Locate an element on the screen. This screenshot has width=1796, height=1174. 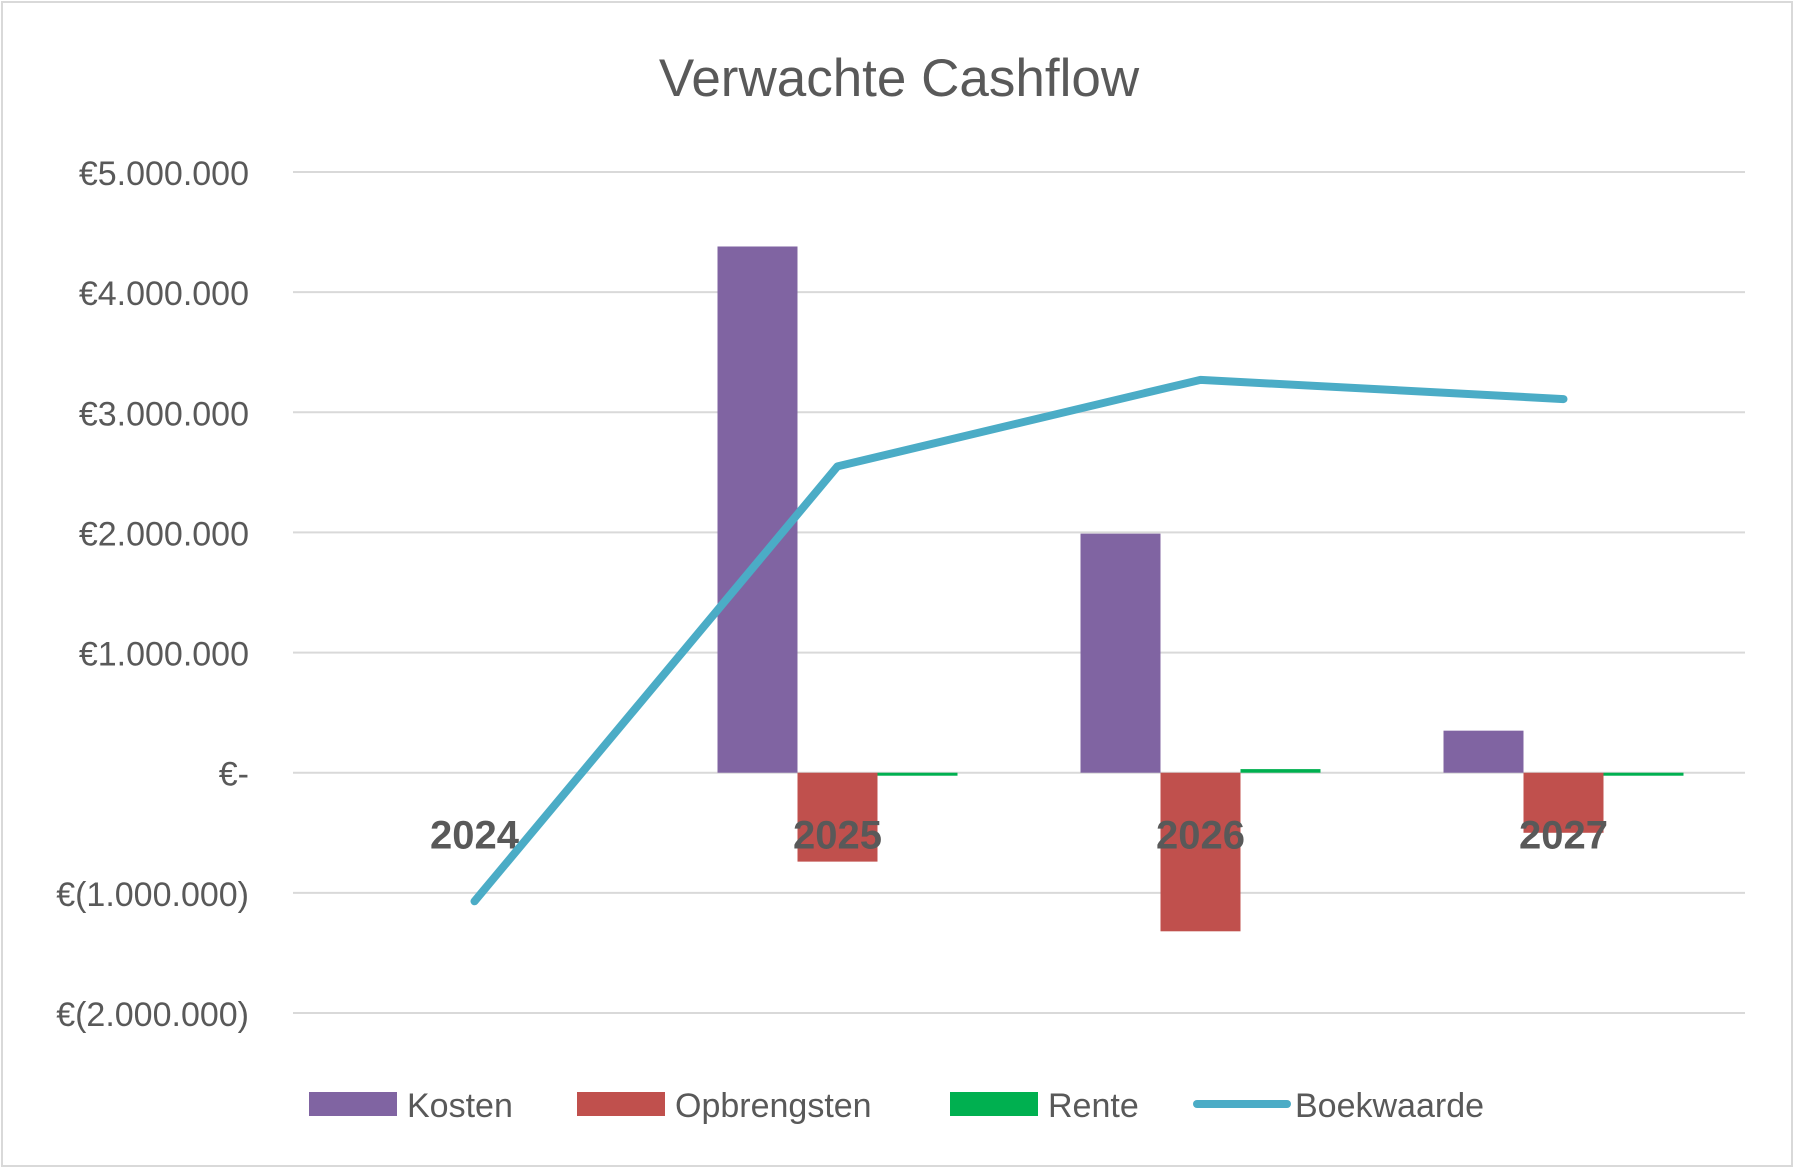
y-tick-label: €5.000.000 is located at coordinates (164, 174).